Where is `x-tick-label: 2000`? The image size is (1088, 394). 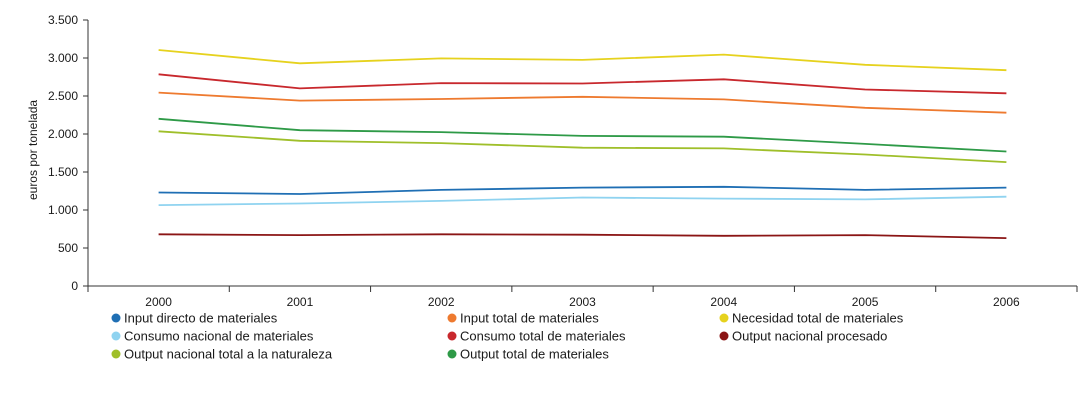 x-tick-label: 2000 is located at coordinates (158, 302).